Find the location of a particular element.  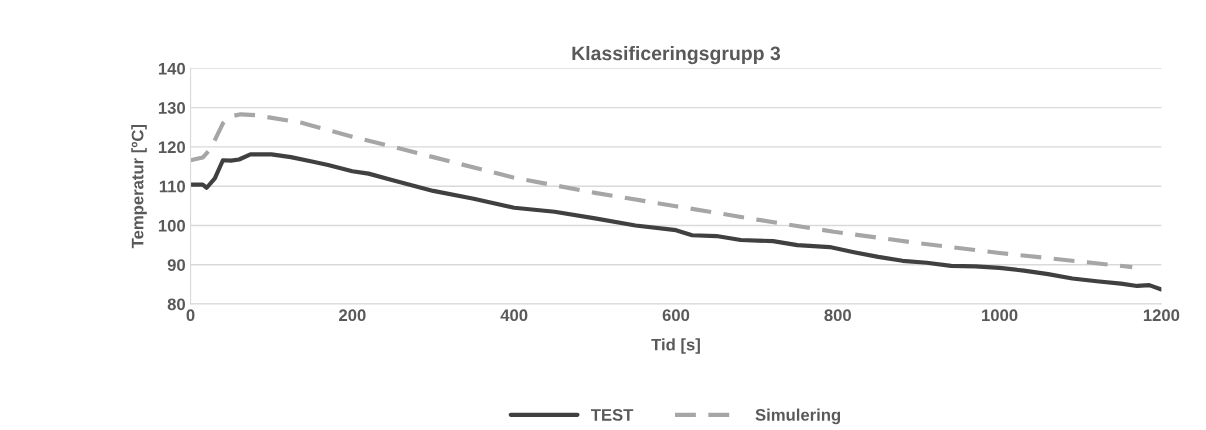

legend-label: Simulering is located at coordinates (798, 416).